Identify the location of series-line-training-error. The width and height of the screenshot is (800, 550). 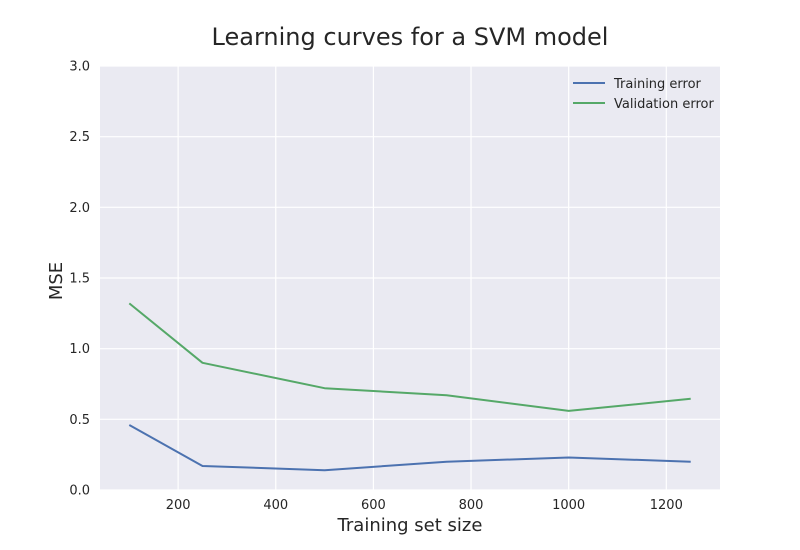
(409, 448).